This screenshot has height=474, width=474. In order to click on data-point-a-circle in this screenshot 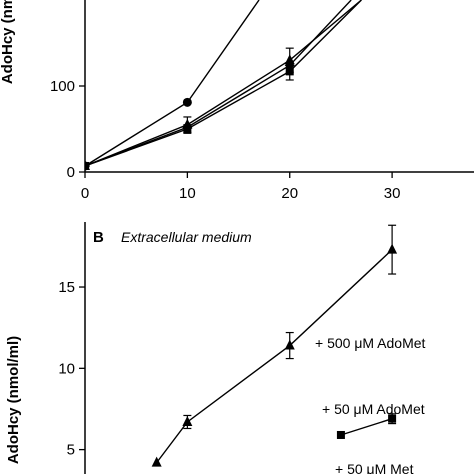, I will do `click(187, 102)`.